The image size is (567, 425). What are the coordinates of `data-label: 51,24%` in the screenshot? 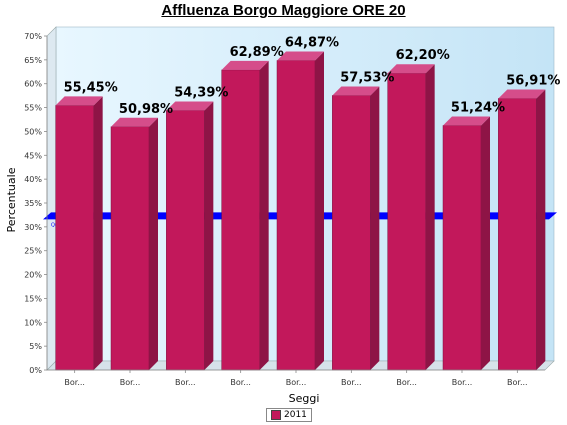 It's located at (478, 108).